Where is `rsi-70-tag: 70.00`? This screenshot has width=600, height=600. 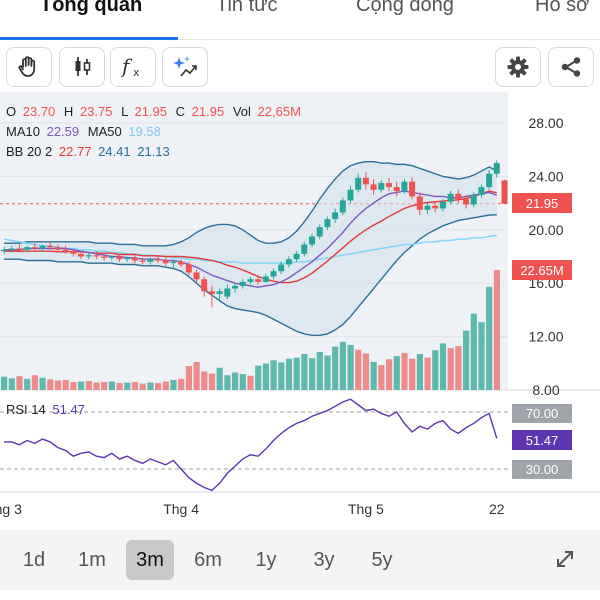 rsi-70-tag: 70.00 is located at coordinates (542, 413).